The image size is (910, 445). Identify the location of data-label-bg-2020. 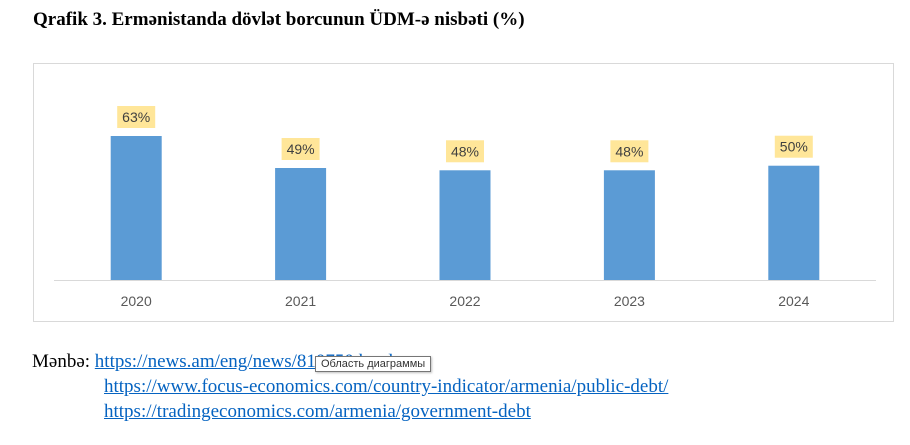
(136, 117).